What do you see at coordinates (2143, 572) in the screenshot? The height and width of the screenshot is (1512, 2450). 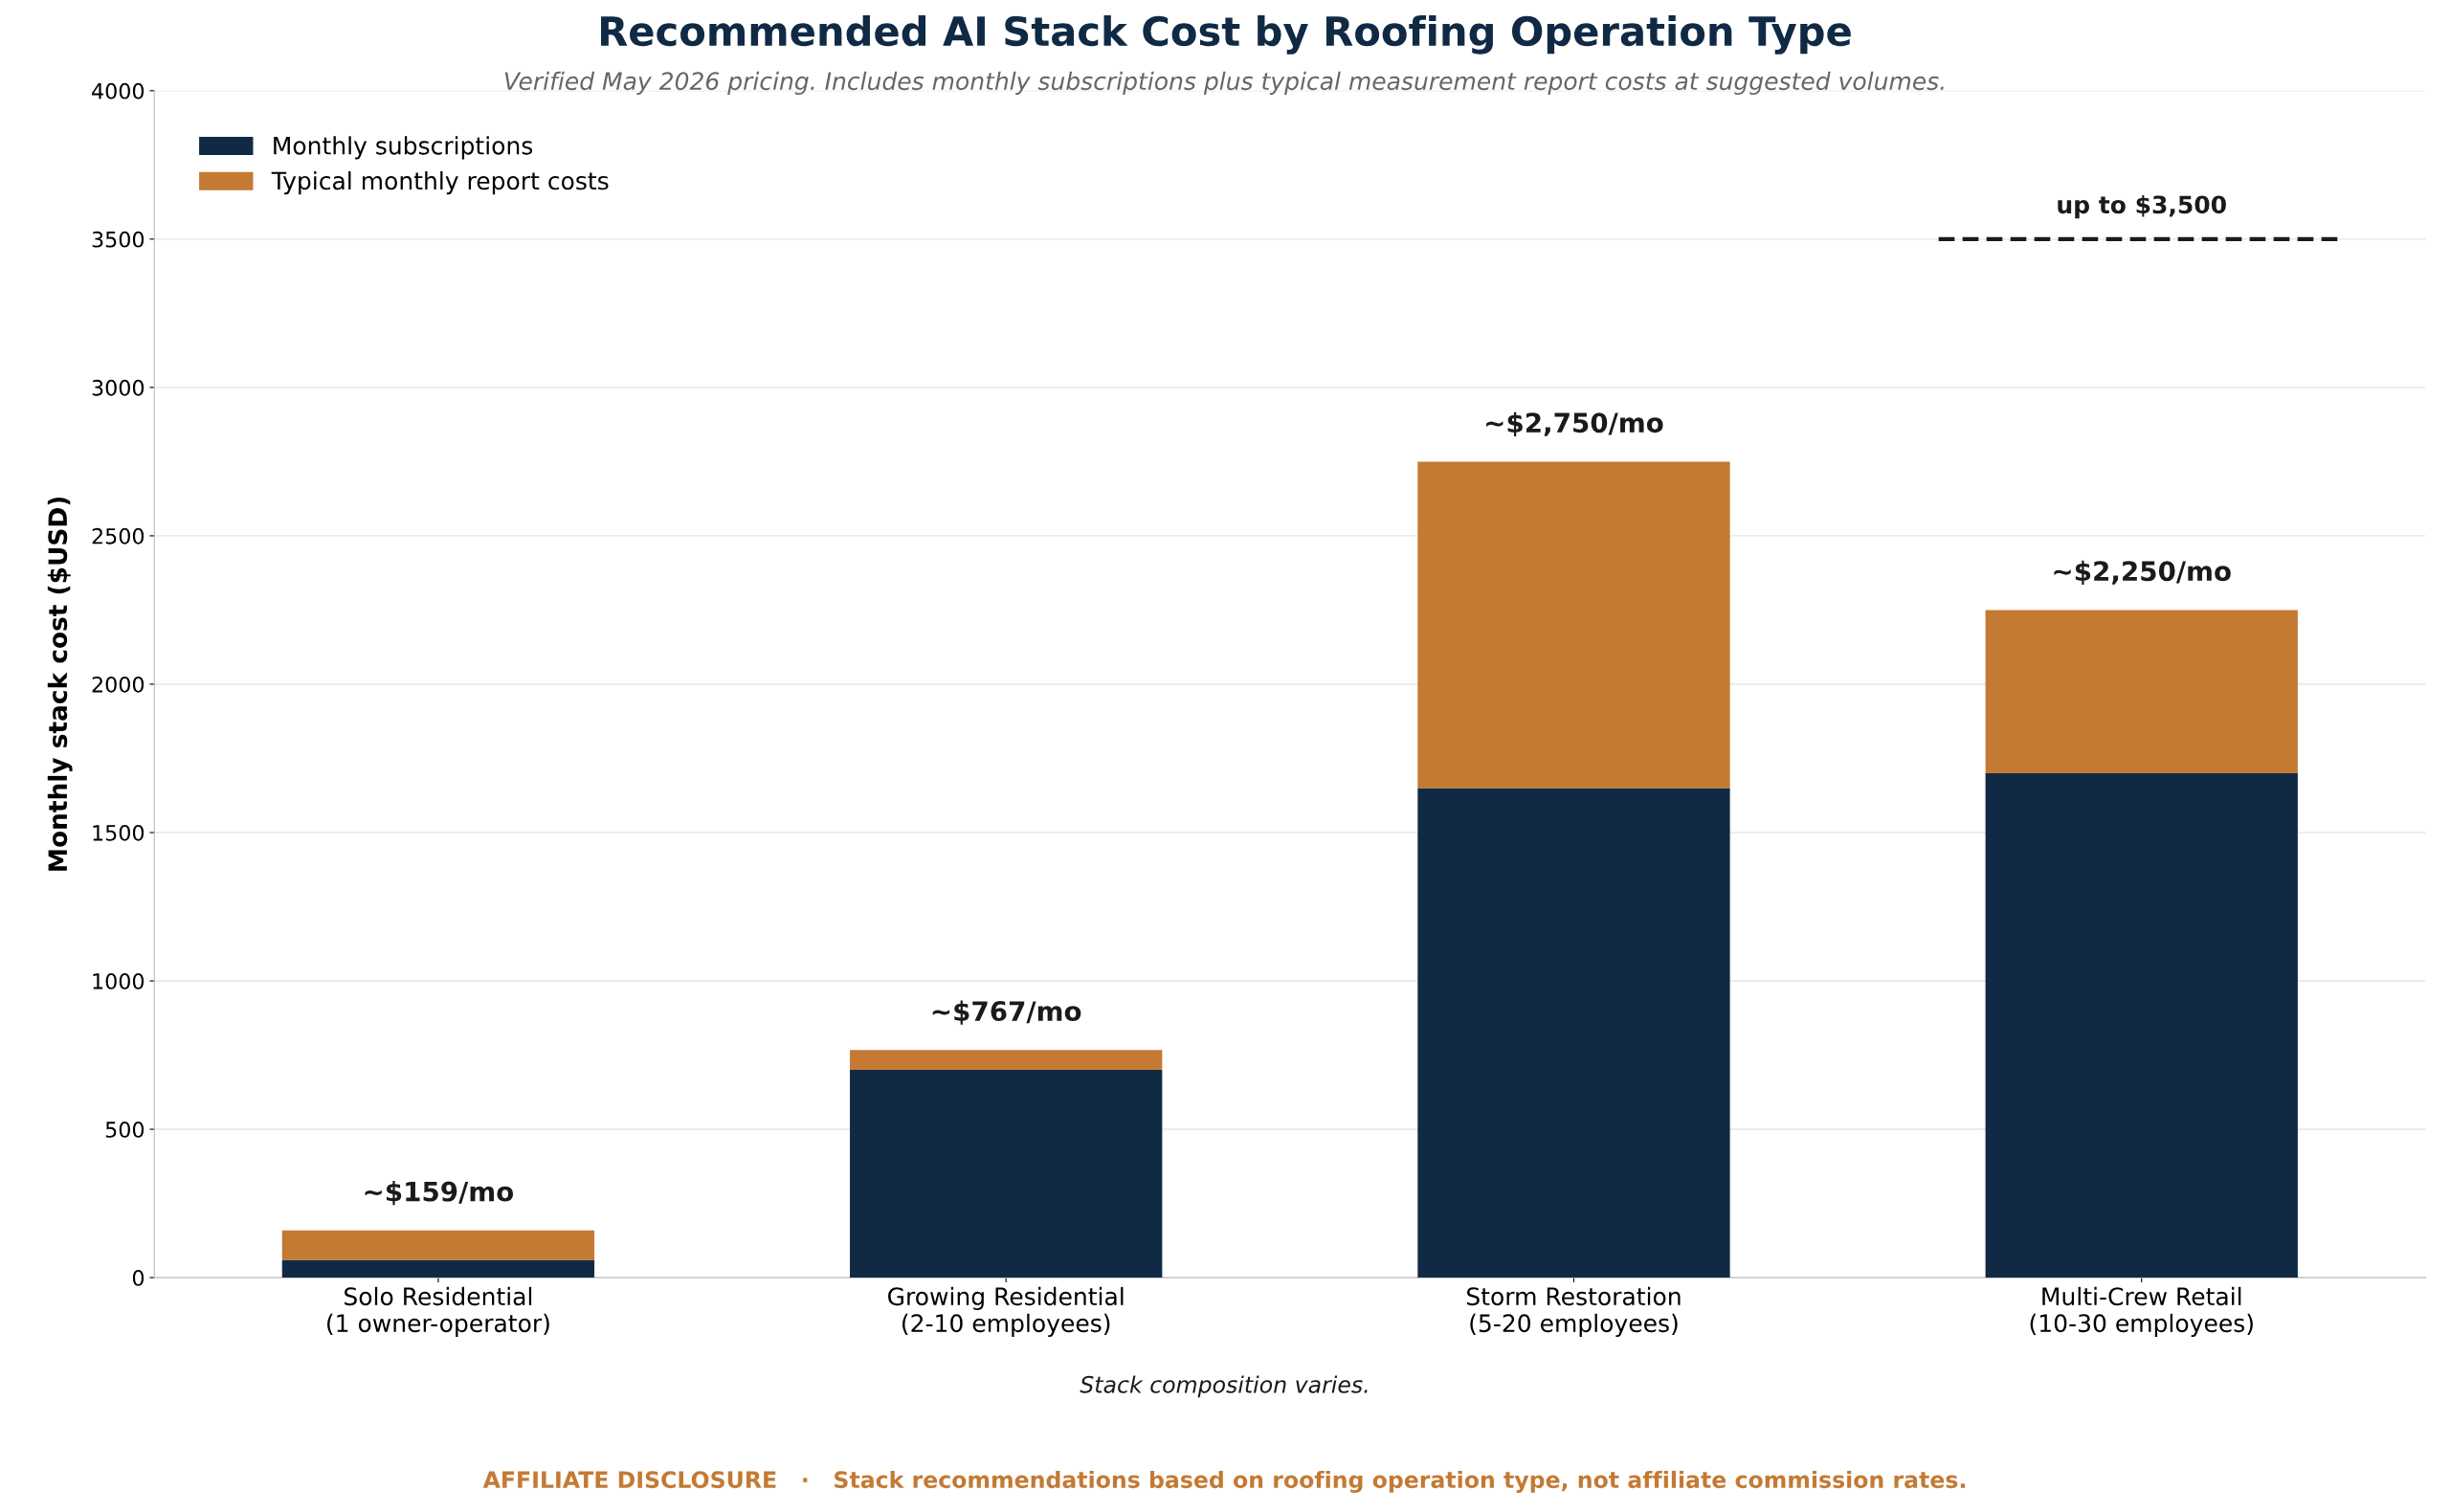 I see `total-label: ~$2,250/mo` at bounding box center [2143, 572].